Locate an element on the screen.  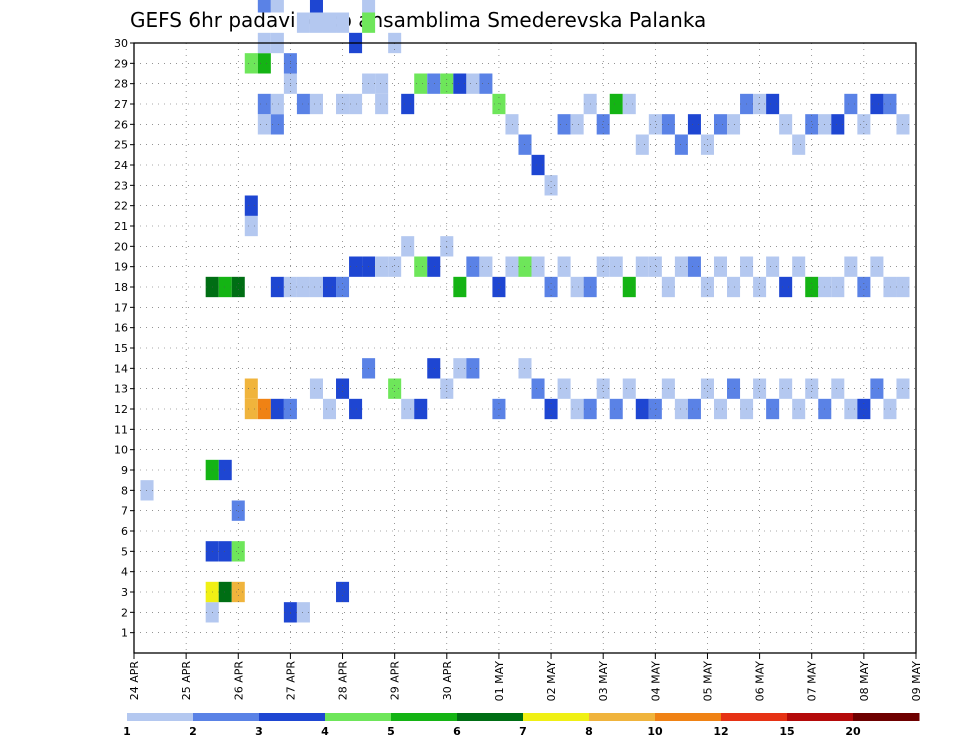
x-tick-label-14: 08 MAY is located at coordinates (864, 681).